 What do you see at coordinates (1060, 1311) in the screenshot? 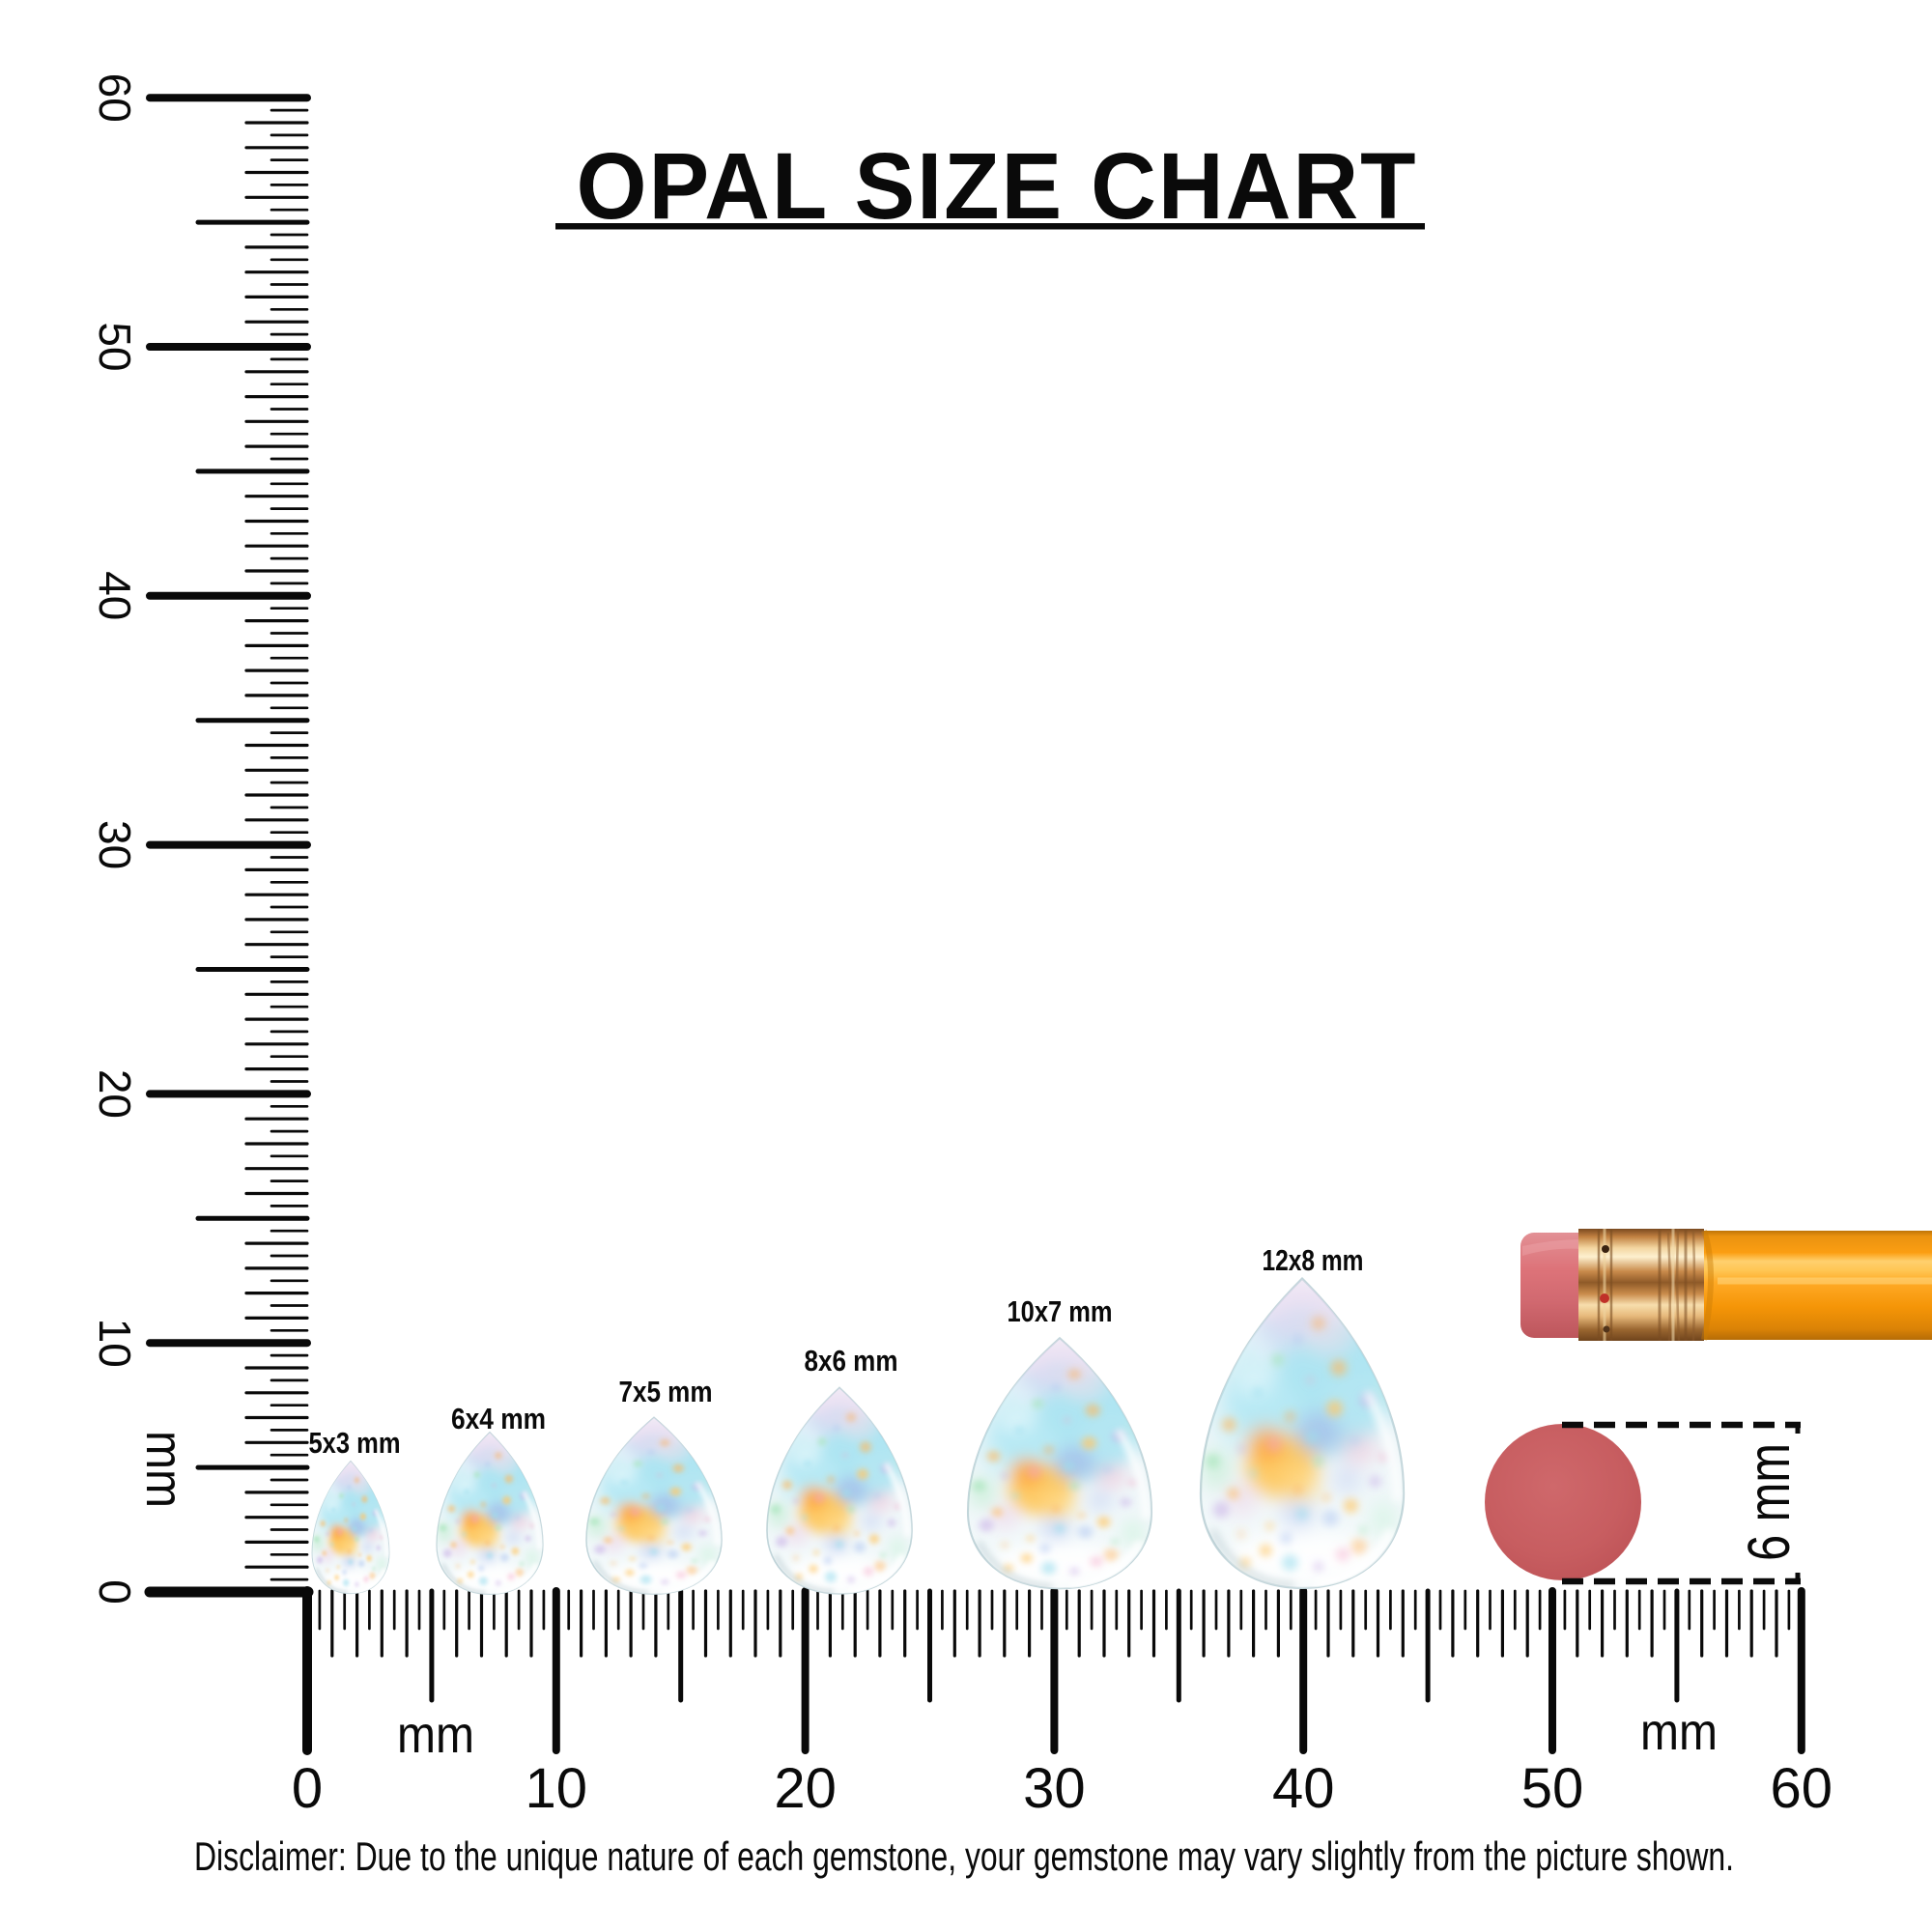
I see `svg-text: 10x7 mm` at bounding box center [1060, 1311].